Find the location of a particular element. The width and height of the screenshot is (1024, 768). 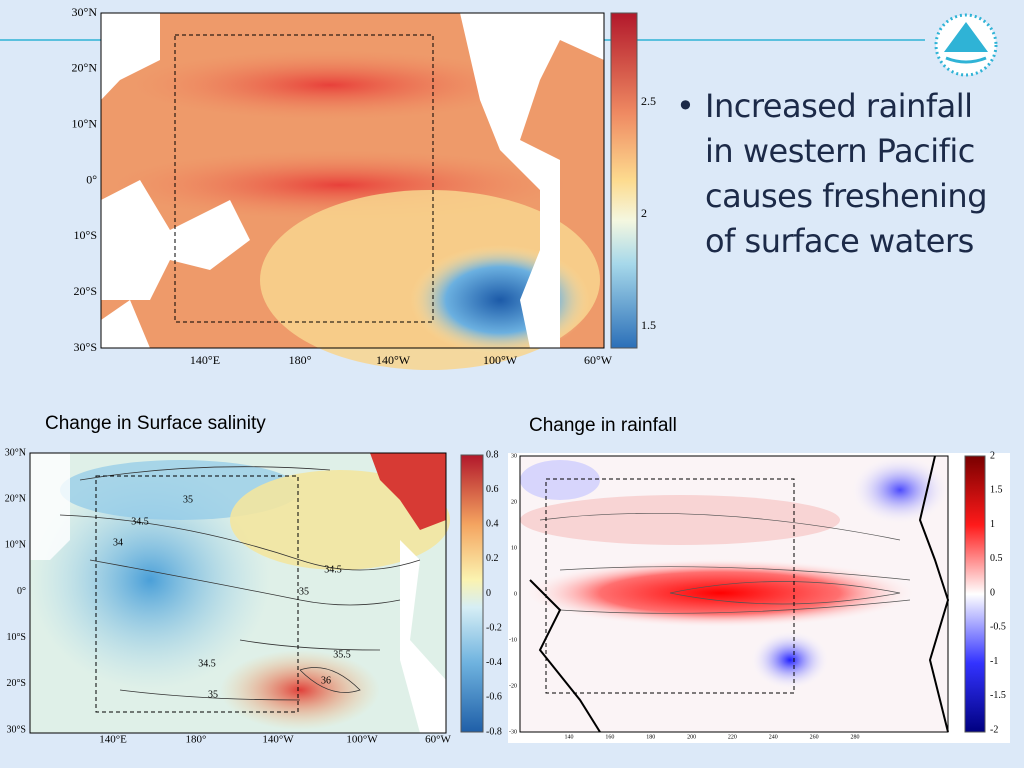

colorbar-label: -0.2 is located at coordinates (494, 627).